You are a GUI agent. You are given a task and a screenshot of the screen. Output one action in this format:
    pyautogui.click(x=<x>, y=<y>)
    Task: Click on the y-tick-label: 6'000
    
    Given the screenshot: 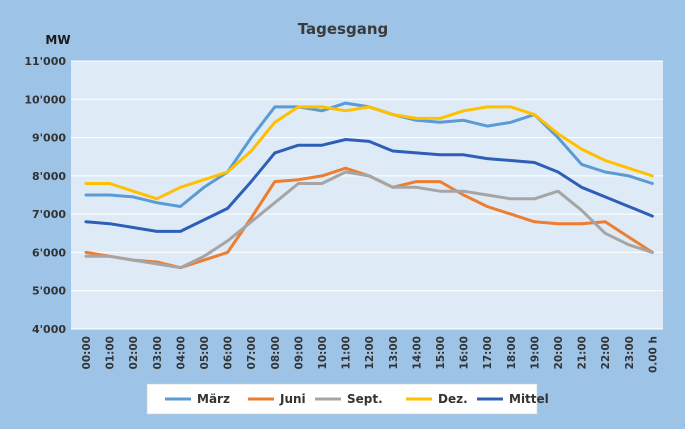 What is the action you would take?
    pyautogui.click(x=49, y=252)
    